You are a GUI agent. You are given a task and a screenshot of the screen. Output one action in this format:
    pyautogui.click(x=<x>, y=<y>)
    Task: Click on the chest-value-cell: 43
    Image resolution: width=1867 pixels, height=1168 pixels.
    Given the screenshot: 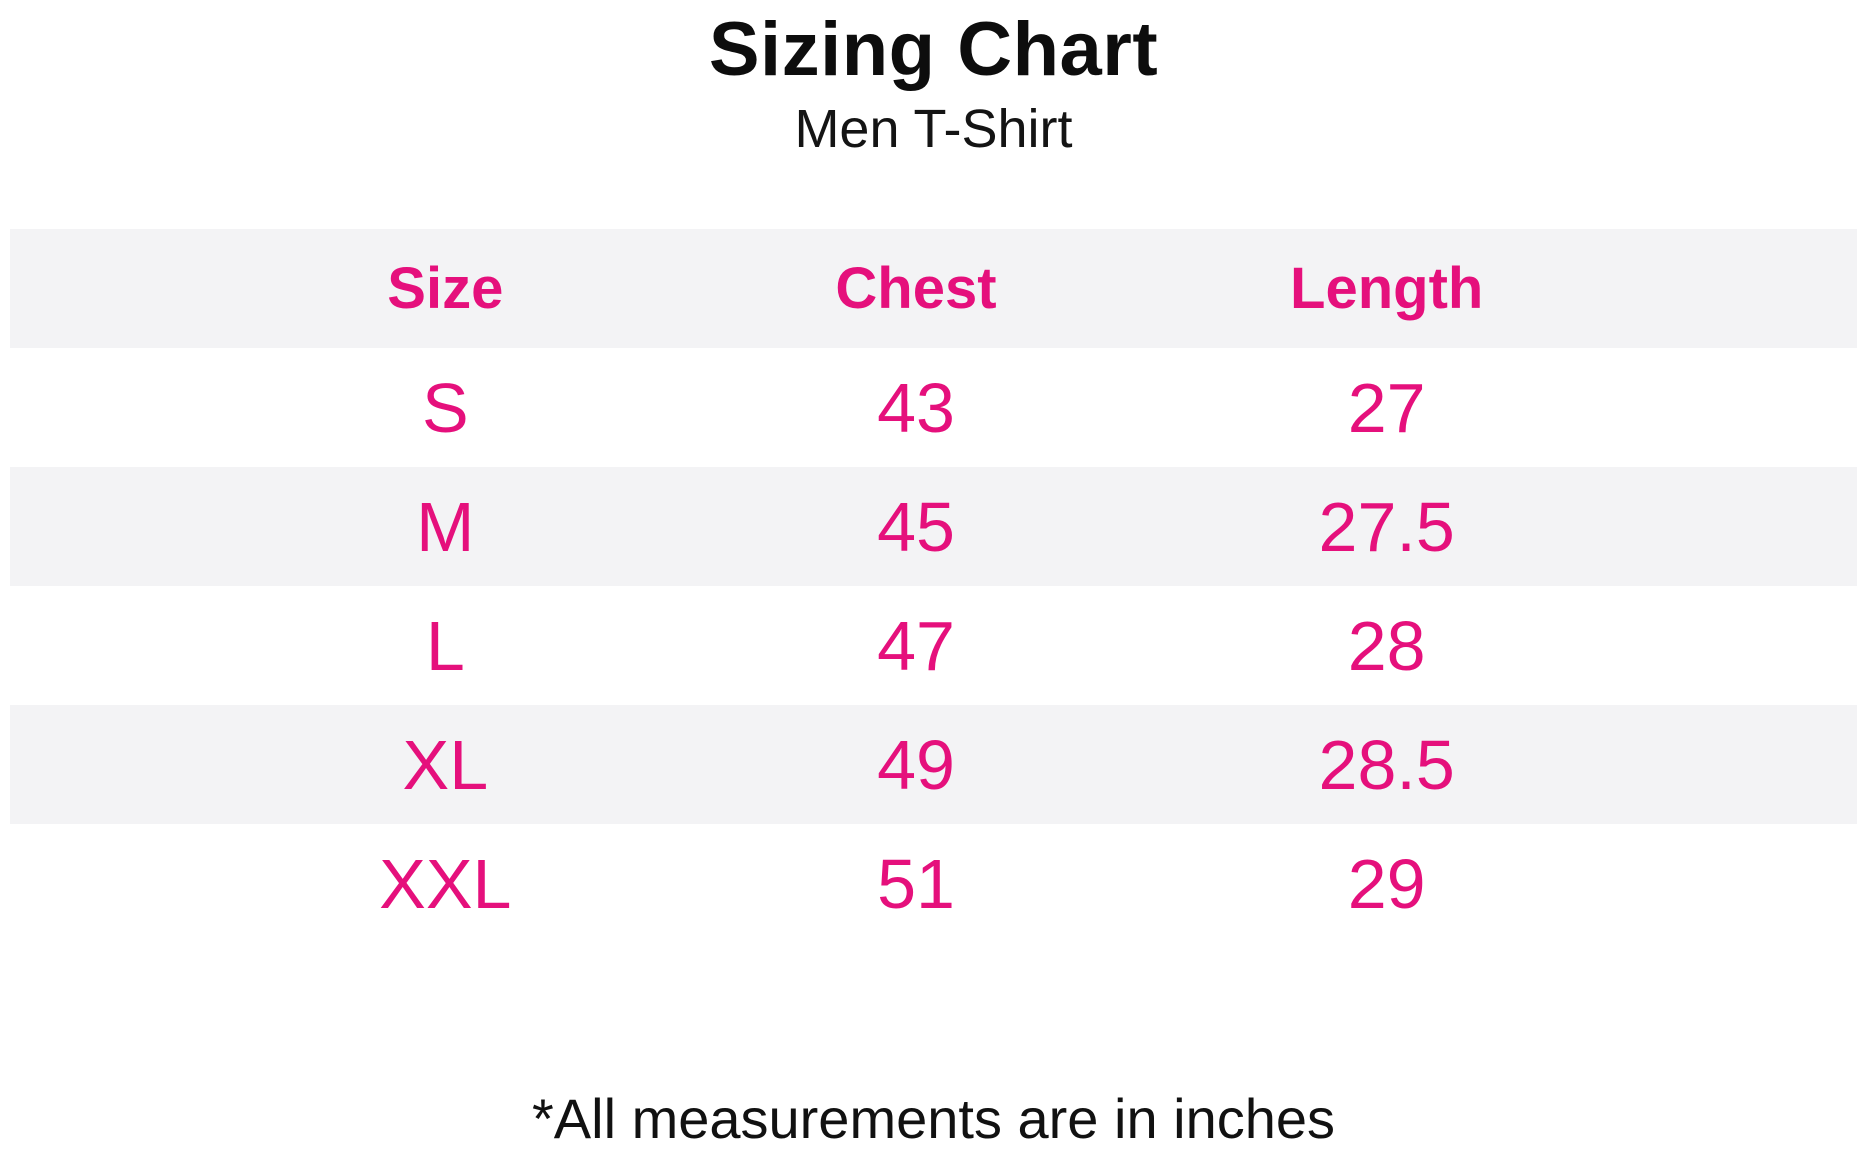 What is the action you would take?
    pyautogui.click(x=916, y=407)
    